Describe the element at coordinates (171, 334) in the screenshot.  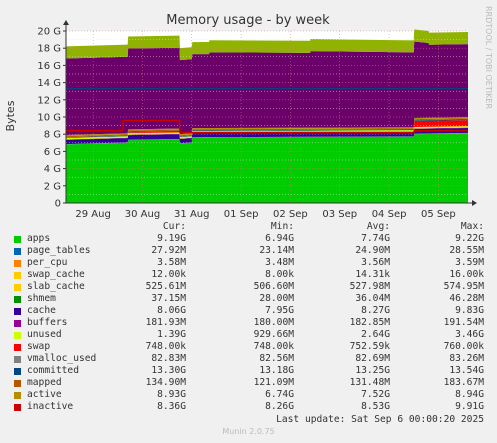
I see `legend-cur: 1.39G` at that location.